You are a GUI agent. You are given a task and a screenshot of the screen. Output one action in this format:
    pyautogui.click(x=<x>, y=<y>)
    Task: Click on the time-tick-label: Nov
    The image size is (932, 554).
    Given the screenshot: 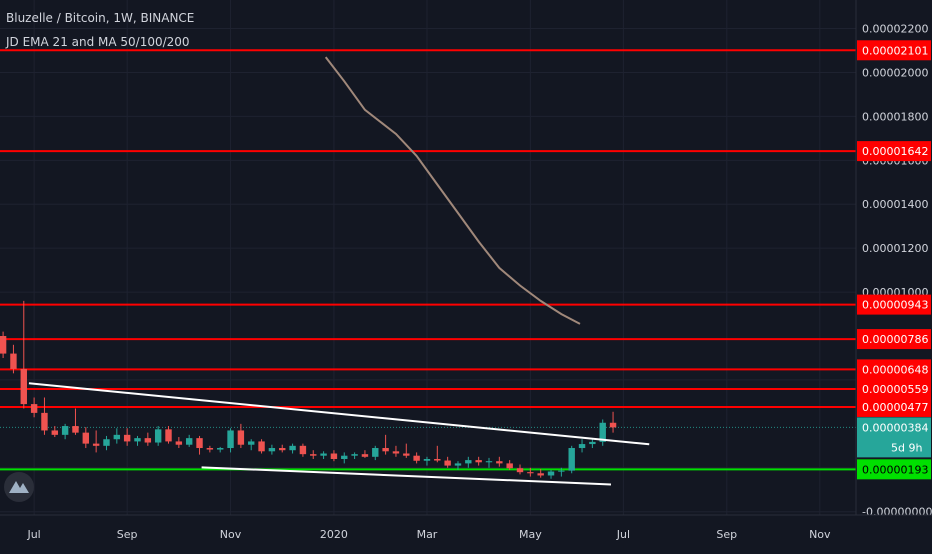 What is the action you would take?
    pyautogui.click(x=231, y=534)
    